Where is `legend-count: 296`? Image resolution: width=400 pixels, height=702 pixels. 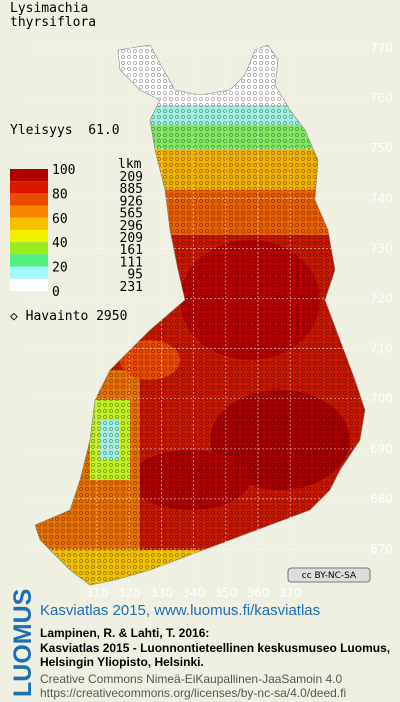
legend-count: 296 is located at coordinates (131, 226).